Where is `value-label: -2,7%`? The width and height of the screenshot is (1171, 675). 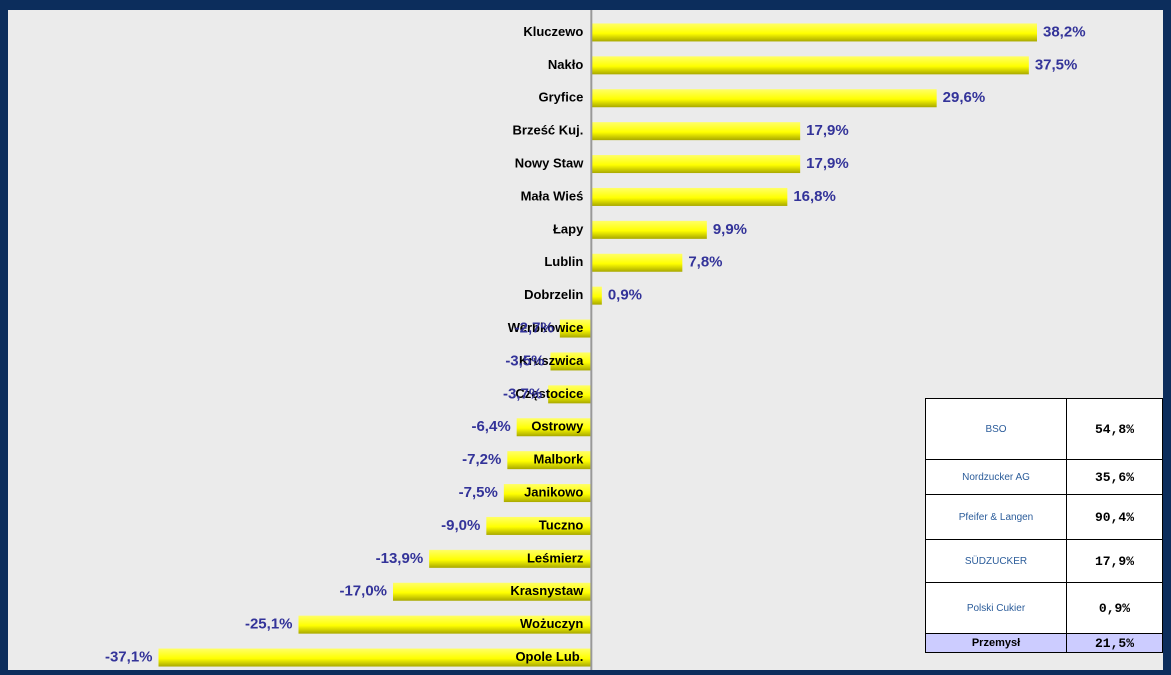
value-label: -2,7% is located at coordinates (534, 328).